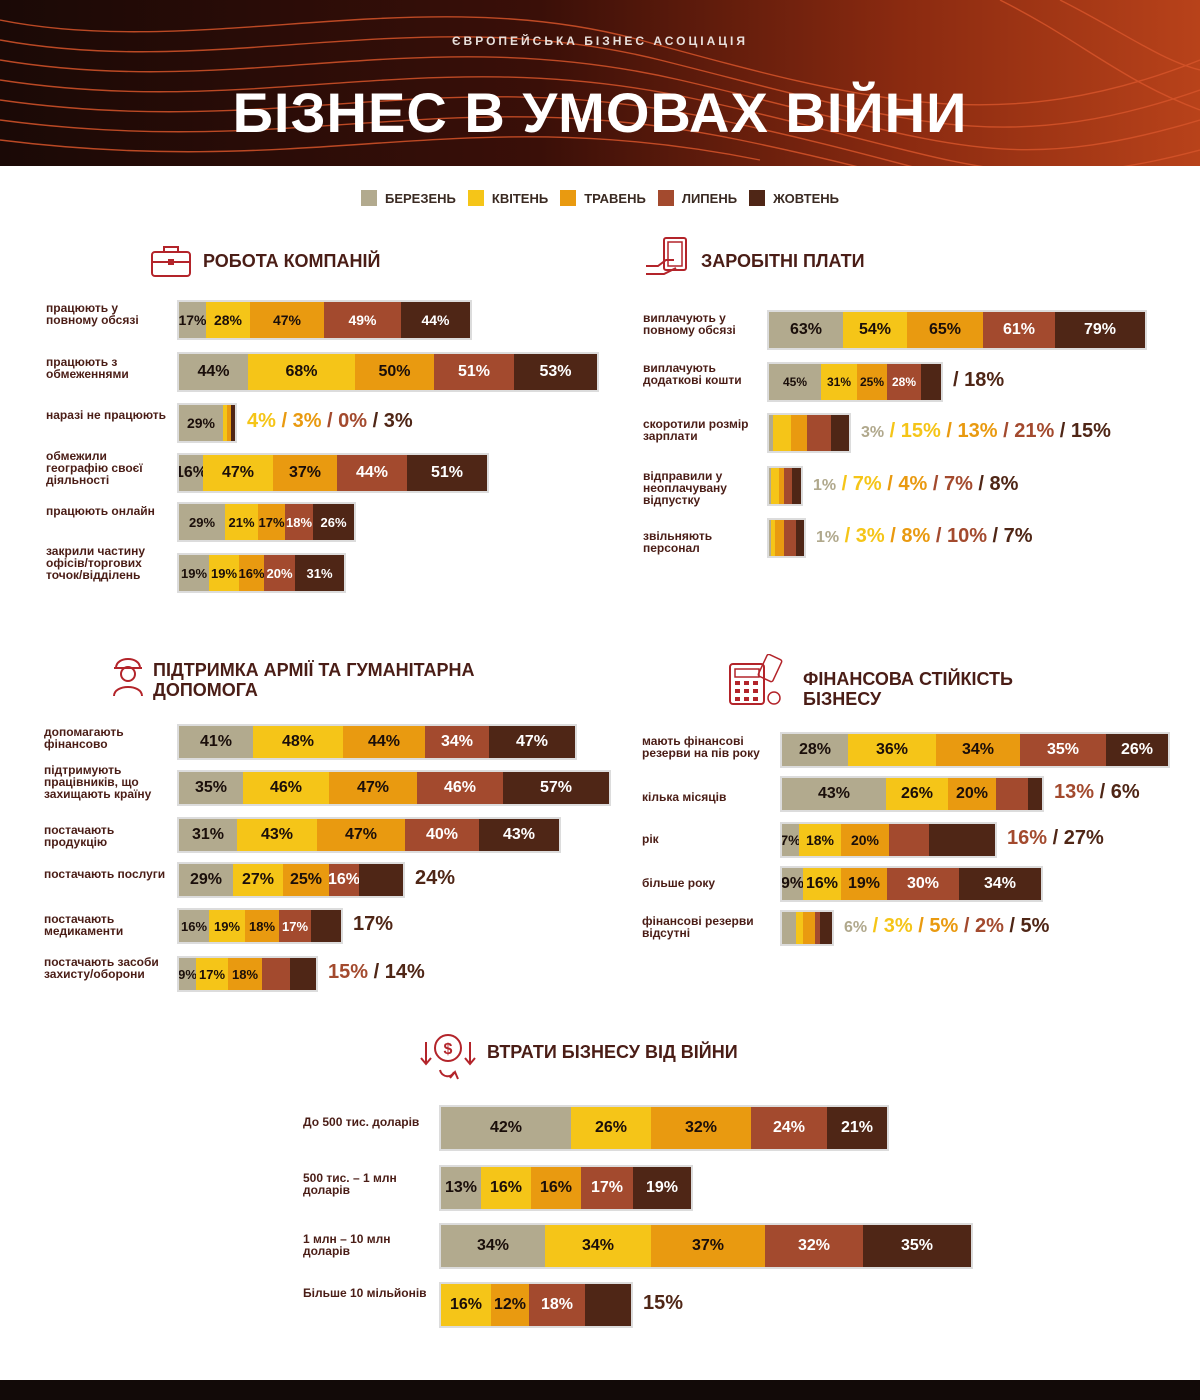  What do you see at coordinates (815, 750) in the screenshot?
I see `bar-segment: 28%` at bounding box center [815, 750].